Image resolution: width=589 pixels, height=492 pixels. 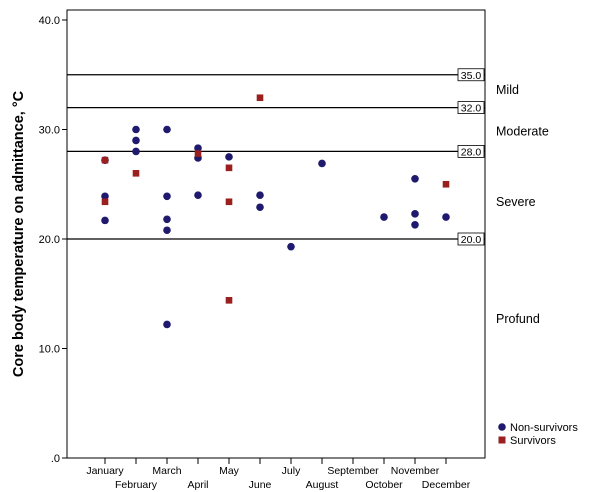 What do you see at coordinates (229, 471) in the screenshot?
I see `x-tick-label: May` at bounding box center [229, 471].